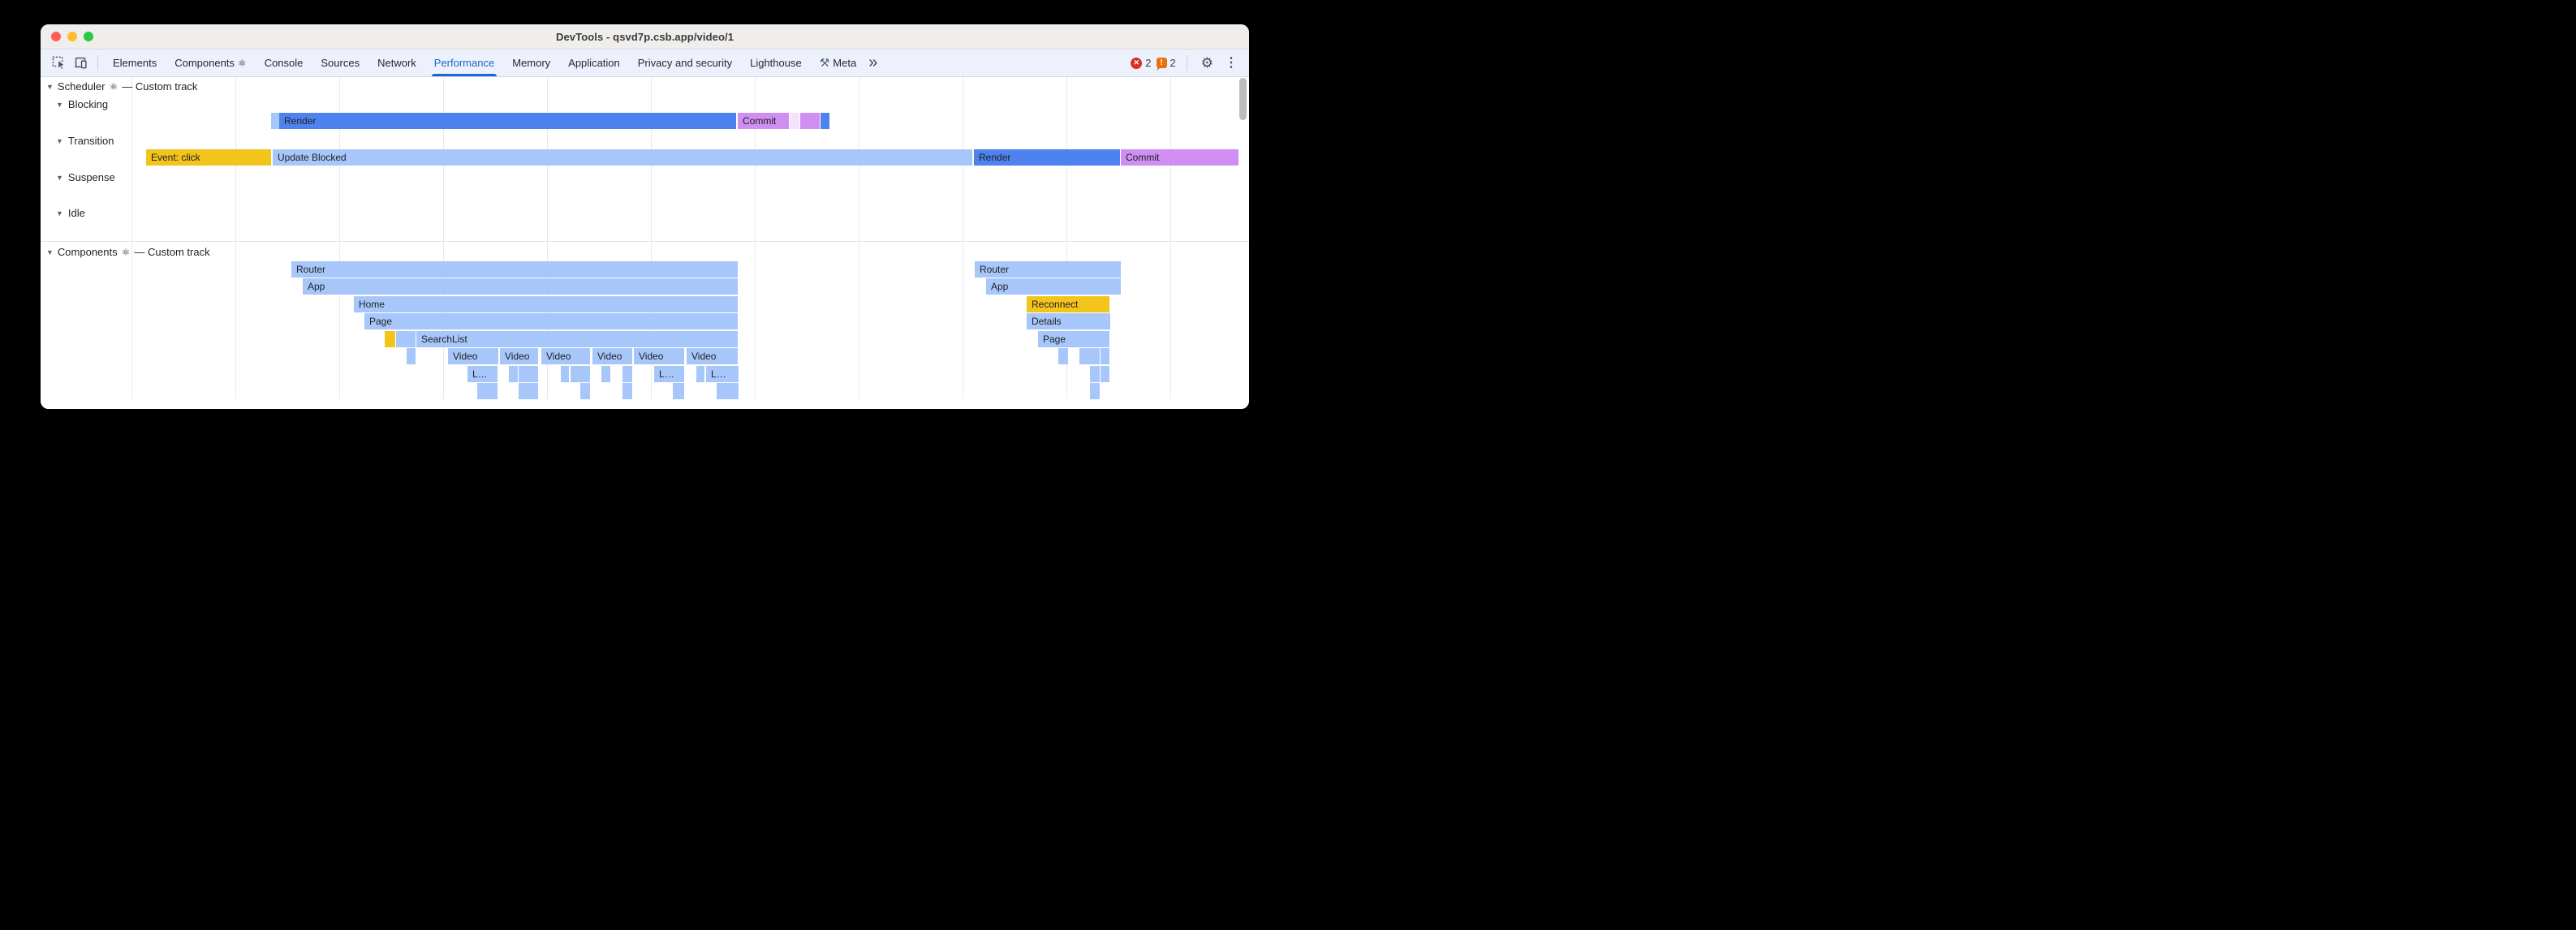 Image resolution: width=2576 pixels, height=930 pixels. Describe the element at coordinates (91, 177) in the screenshot. I see `lane-name: Suspense` at that location.